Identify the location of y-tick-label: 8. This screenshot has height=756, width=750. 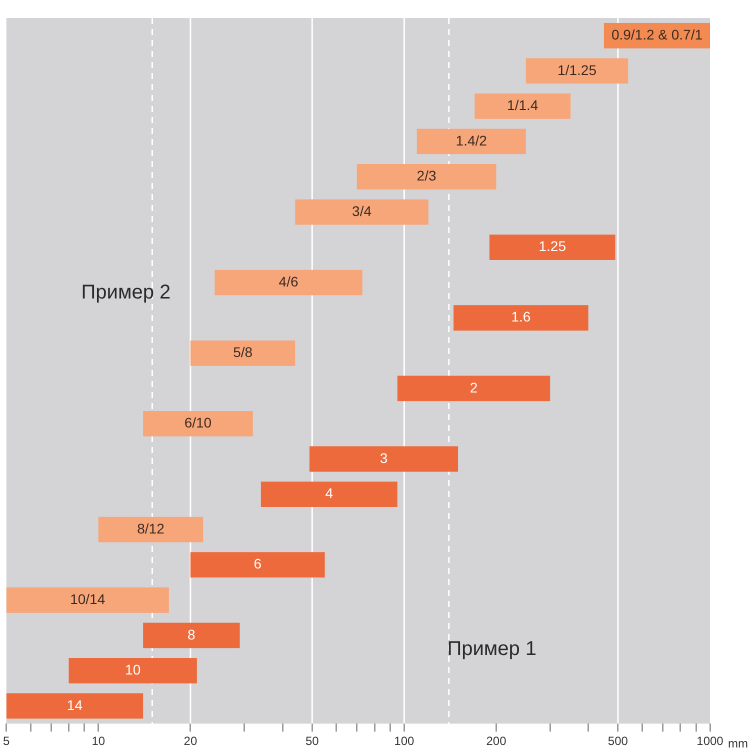
(192, 634).